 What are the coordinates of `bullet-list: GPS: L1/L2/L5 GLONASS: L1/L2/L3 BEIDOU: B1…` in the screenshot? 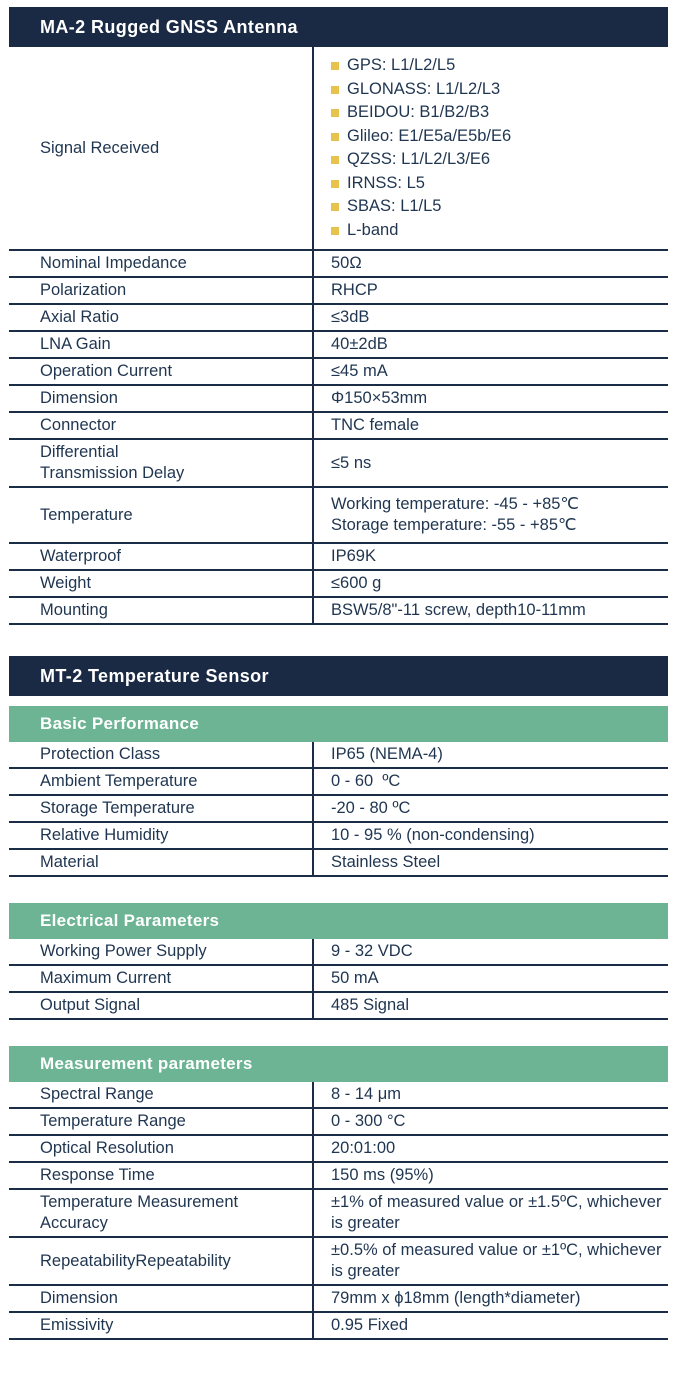 It's located at (496, 148).